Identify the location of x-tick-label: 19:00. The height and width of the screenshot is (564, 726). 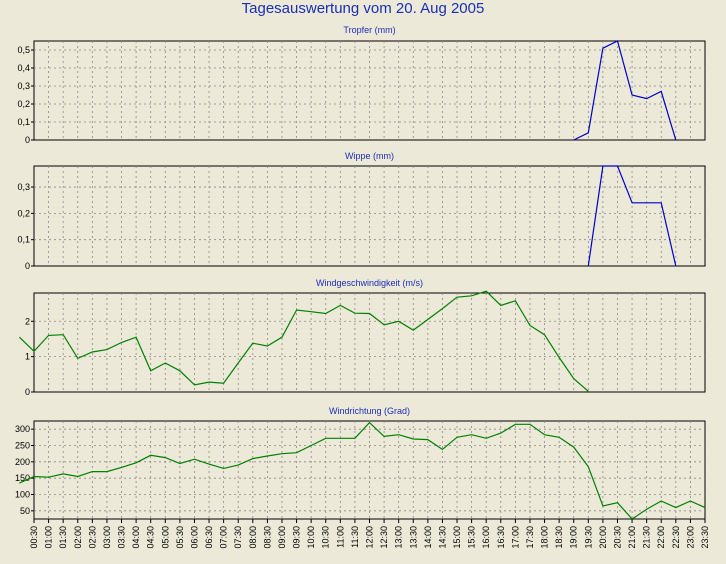
(574, 537).